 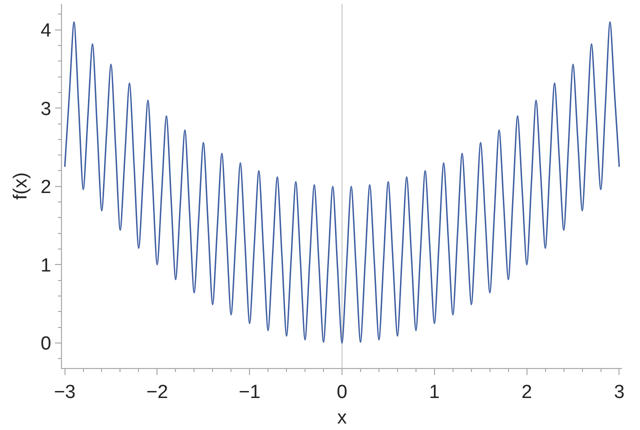 I want to click on x-tick-label: 3, so click(x=619, y=392).